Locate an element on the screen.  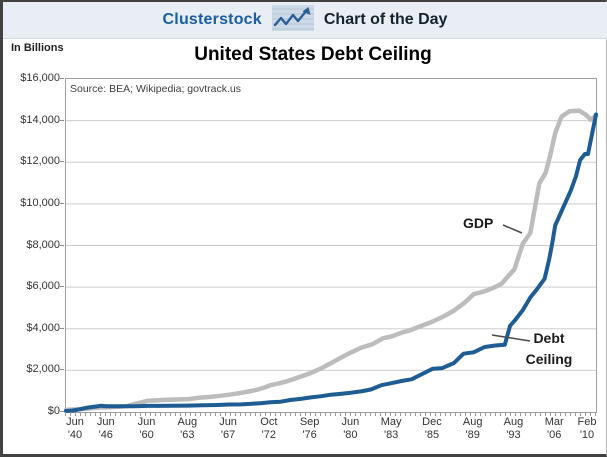
x-tick-label: Jun '40 is located at coordinates (75, 428).